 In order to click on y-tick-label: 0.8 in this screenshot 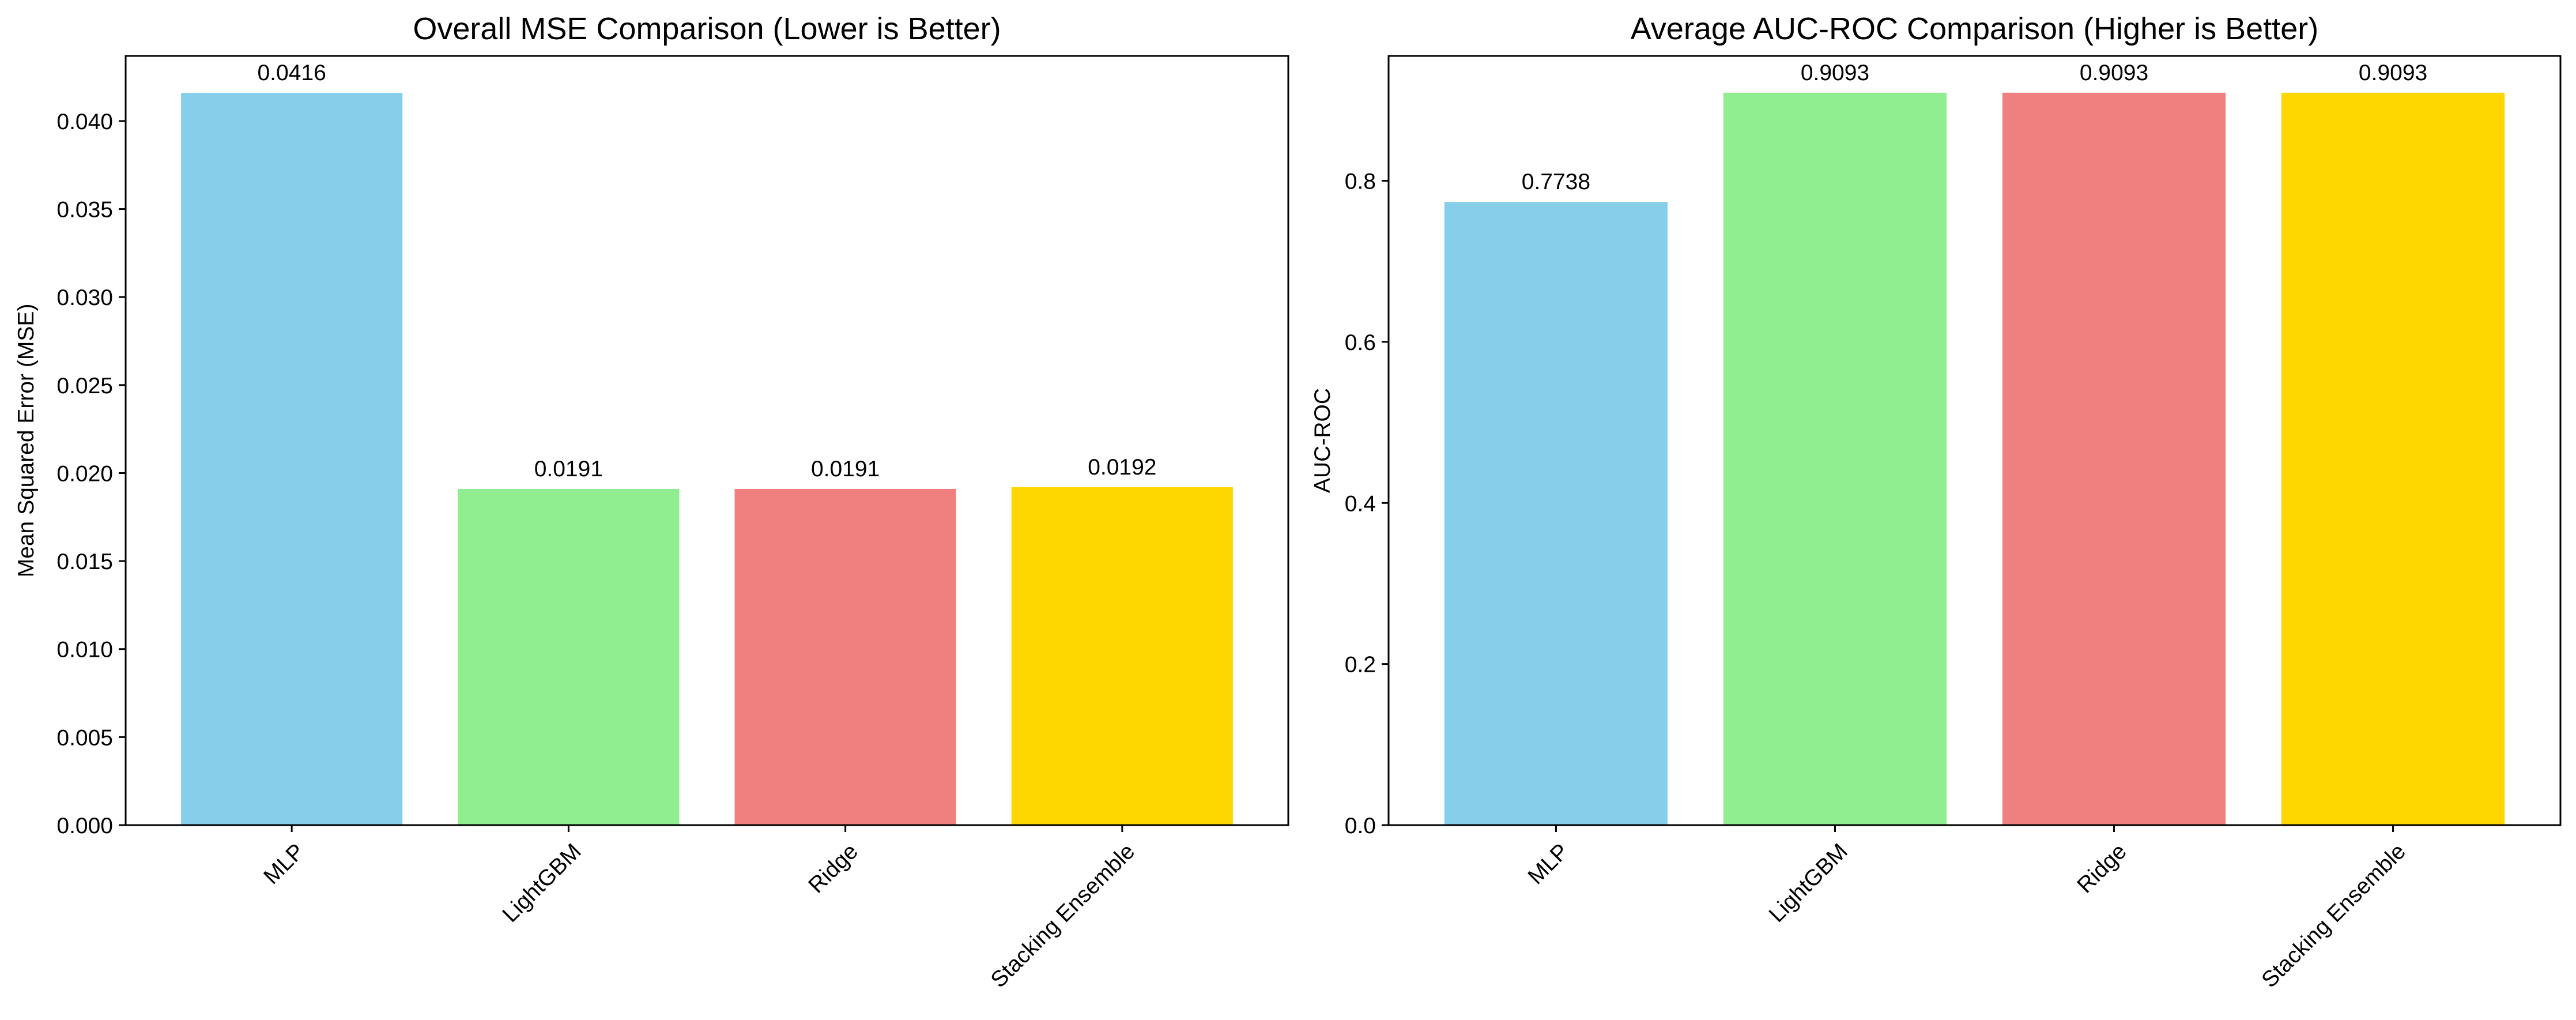, I will do `click(1360, 182)`.